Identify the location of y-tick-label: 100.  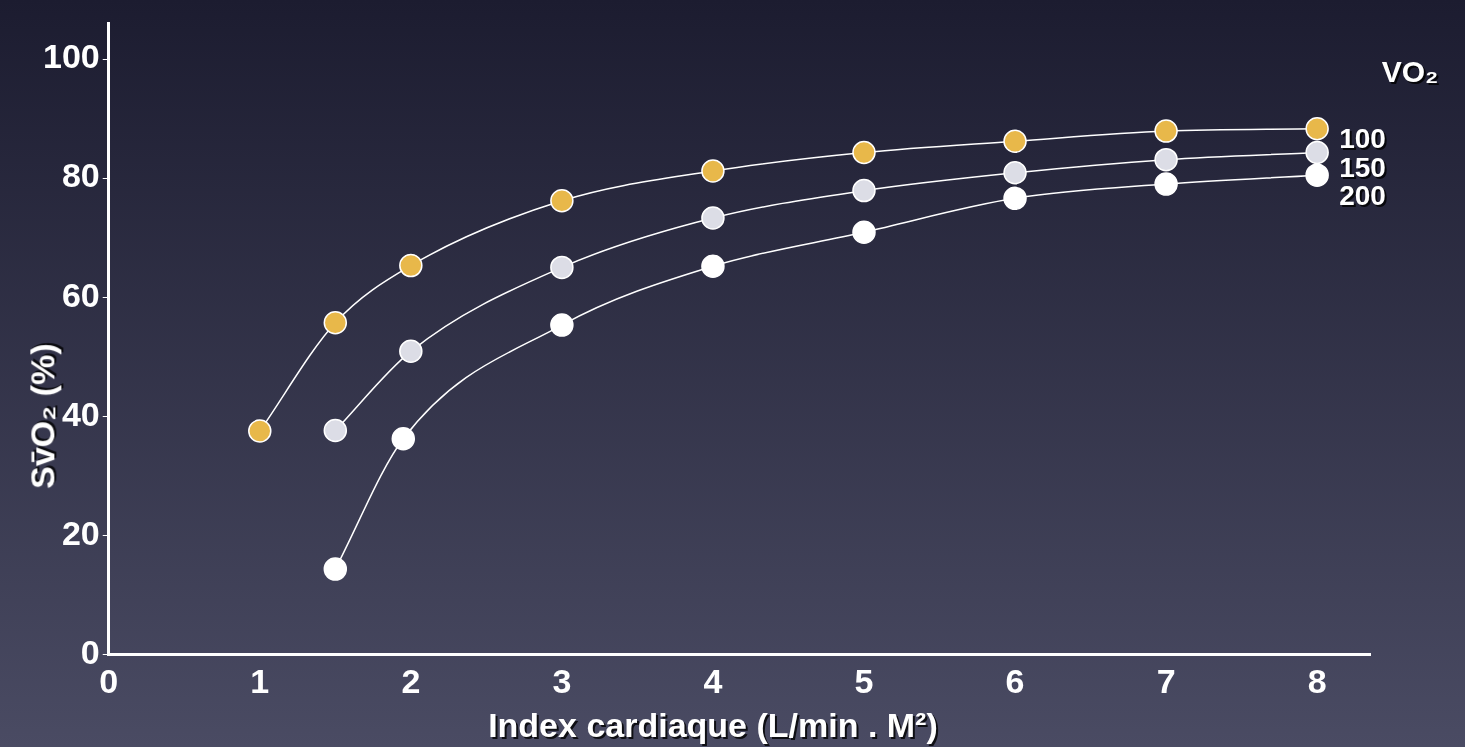
(71, 56).